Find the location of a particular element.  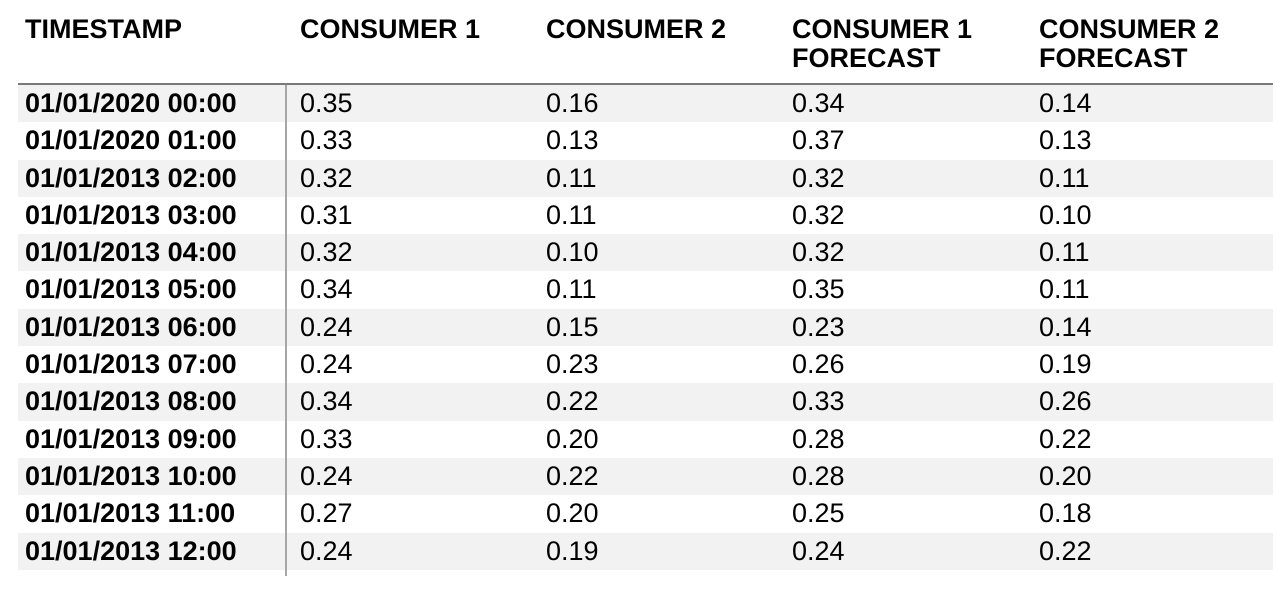

timestamp-cell: 01/01/2013 04:00 is located at coordinates (131, 252).